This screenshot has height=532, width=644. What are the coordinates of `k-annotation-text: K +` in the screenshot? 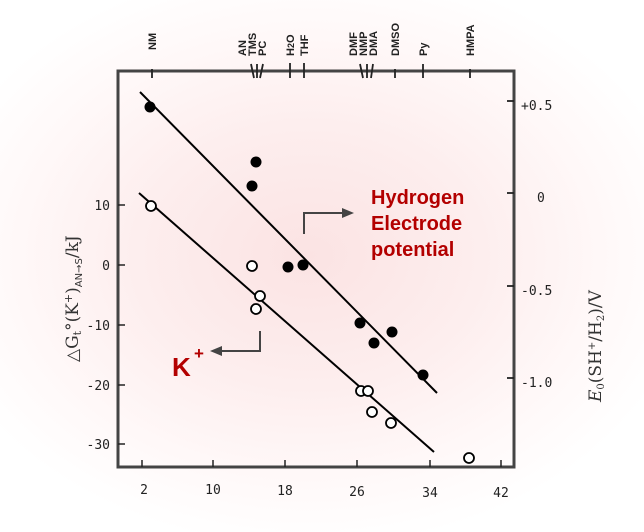 It's located at (188, 363).